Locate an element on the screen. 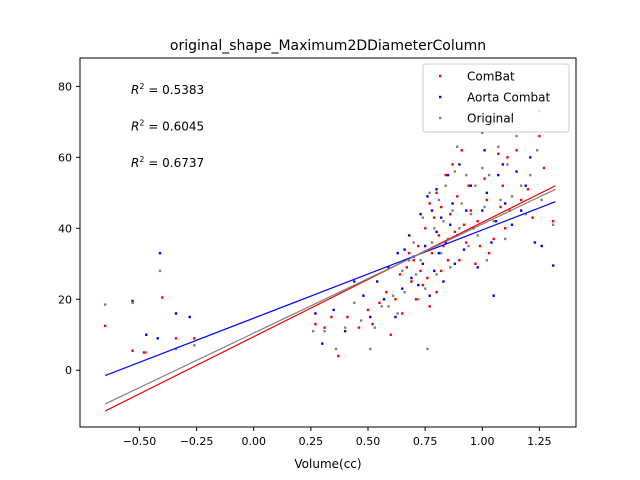 This screenshot has height=480, width=640. x-tick-label: 0.50 is located at coordinates (368, 441).